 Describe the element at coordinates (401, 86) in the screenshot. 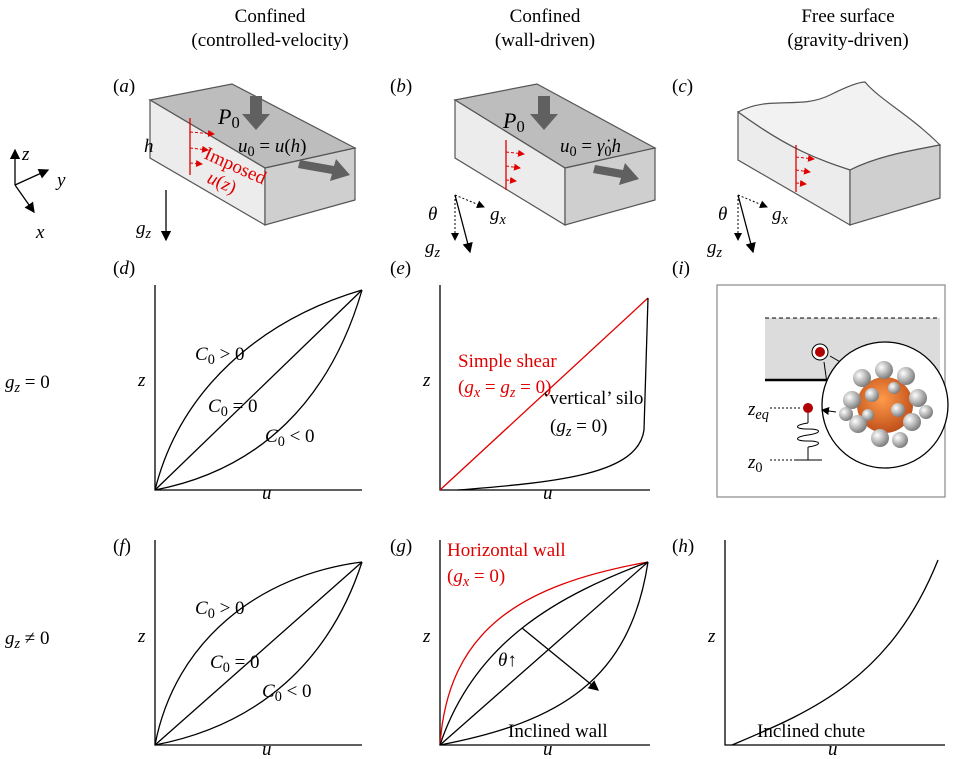

I see `panel-tag: (b)` at that location.